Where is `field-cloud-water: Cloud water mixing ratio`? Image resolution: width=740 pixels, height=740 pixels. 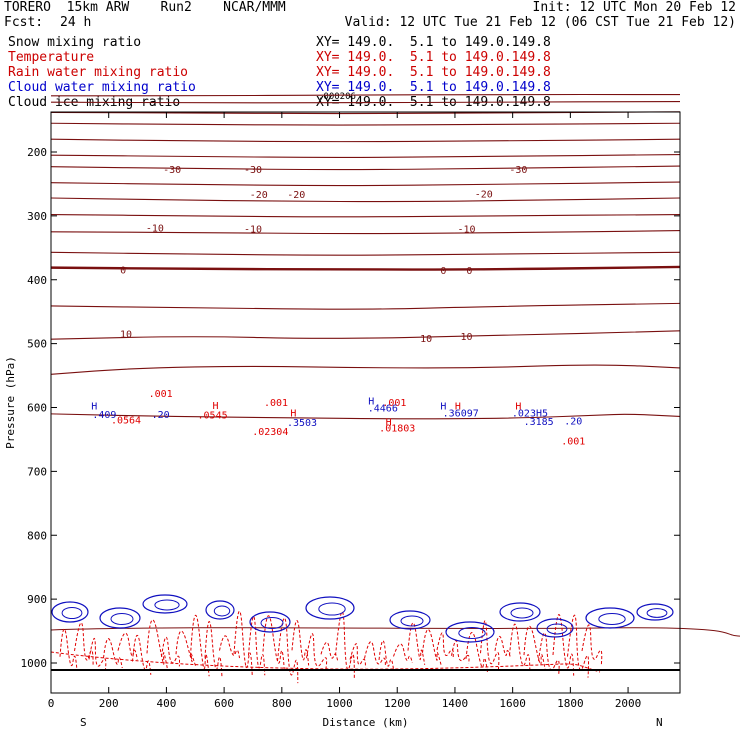
field-cloud-water: Cloud water mixing ratio is located at coordinates (102, 87).